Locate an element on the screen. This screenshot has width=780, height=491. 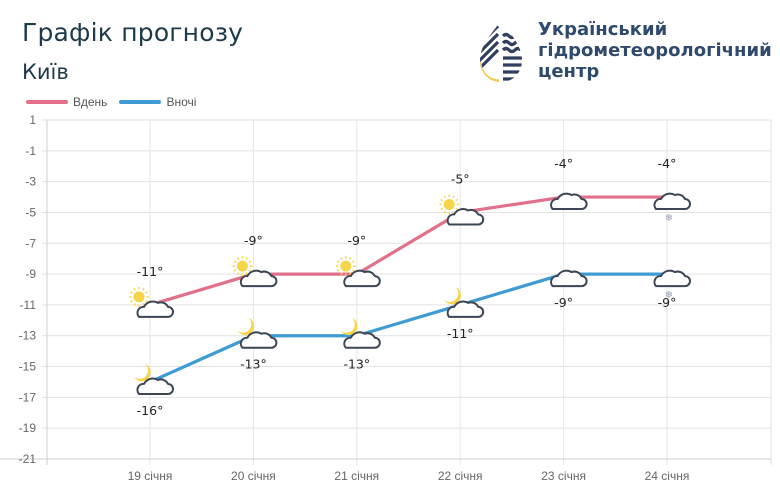
page-title: Графік прогнозу is located at coordinates (133, 32).